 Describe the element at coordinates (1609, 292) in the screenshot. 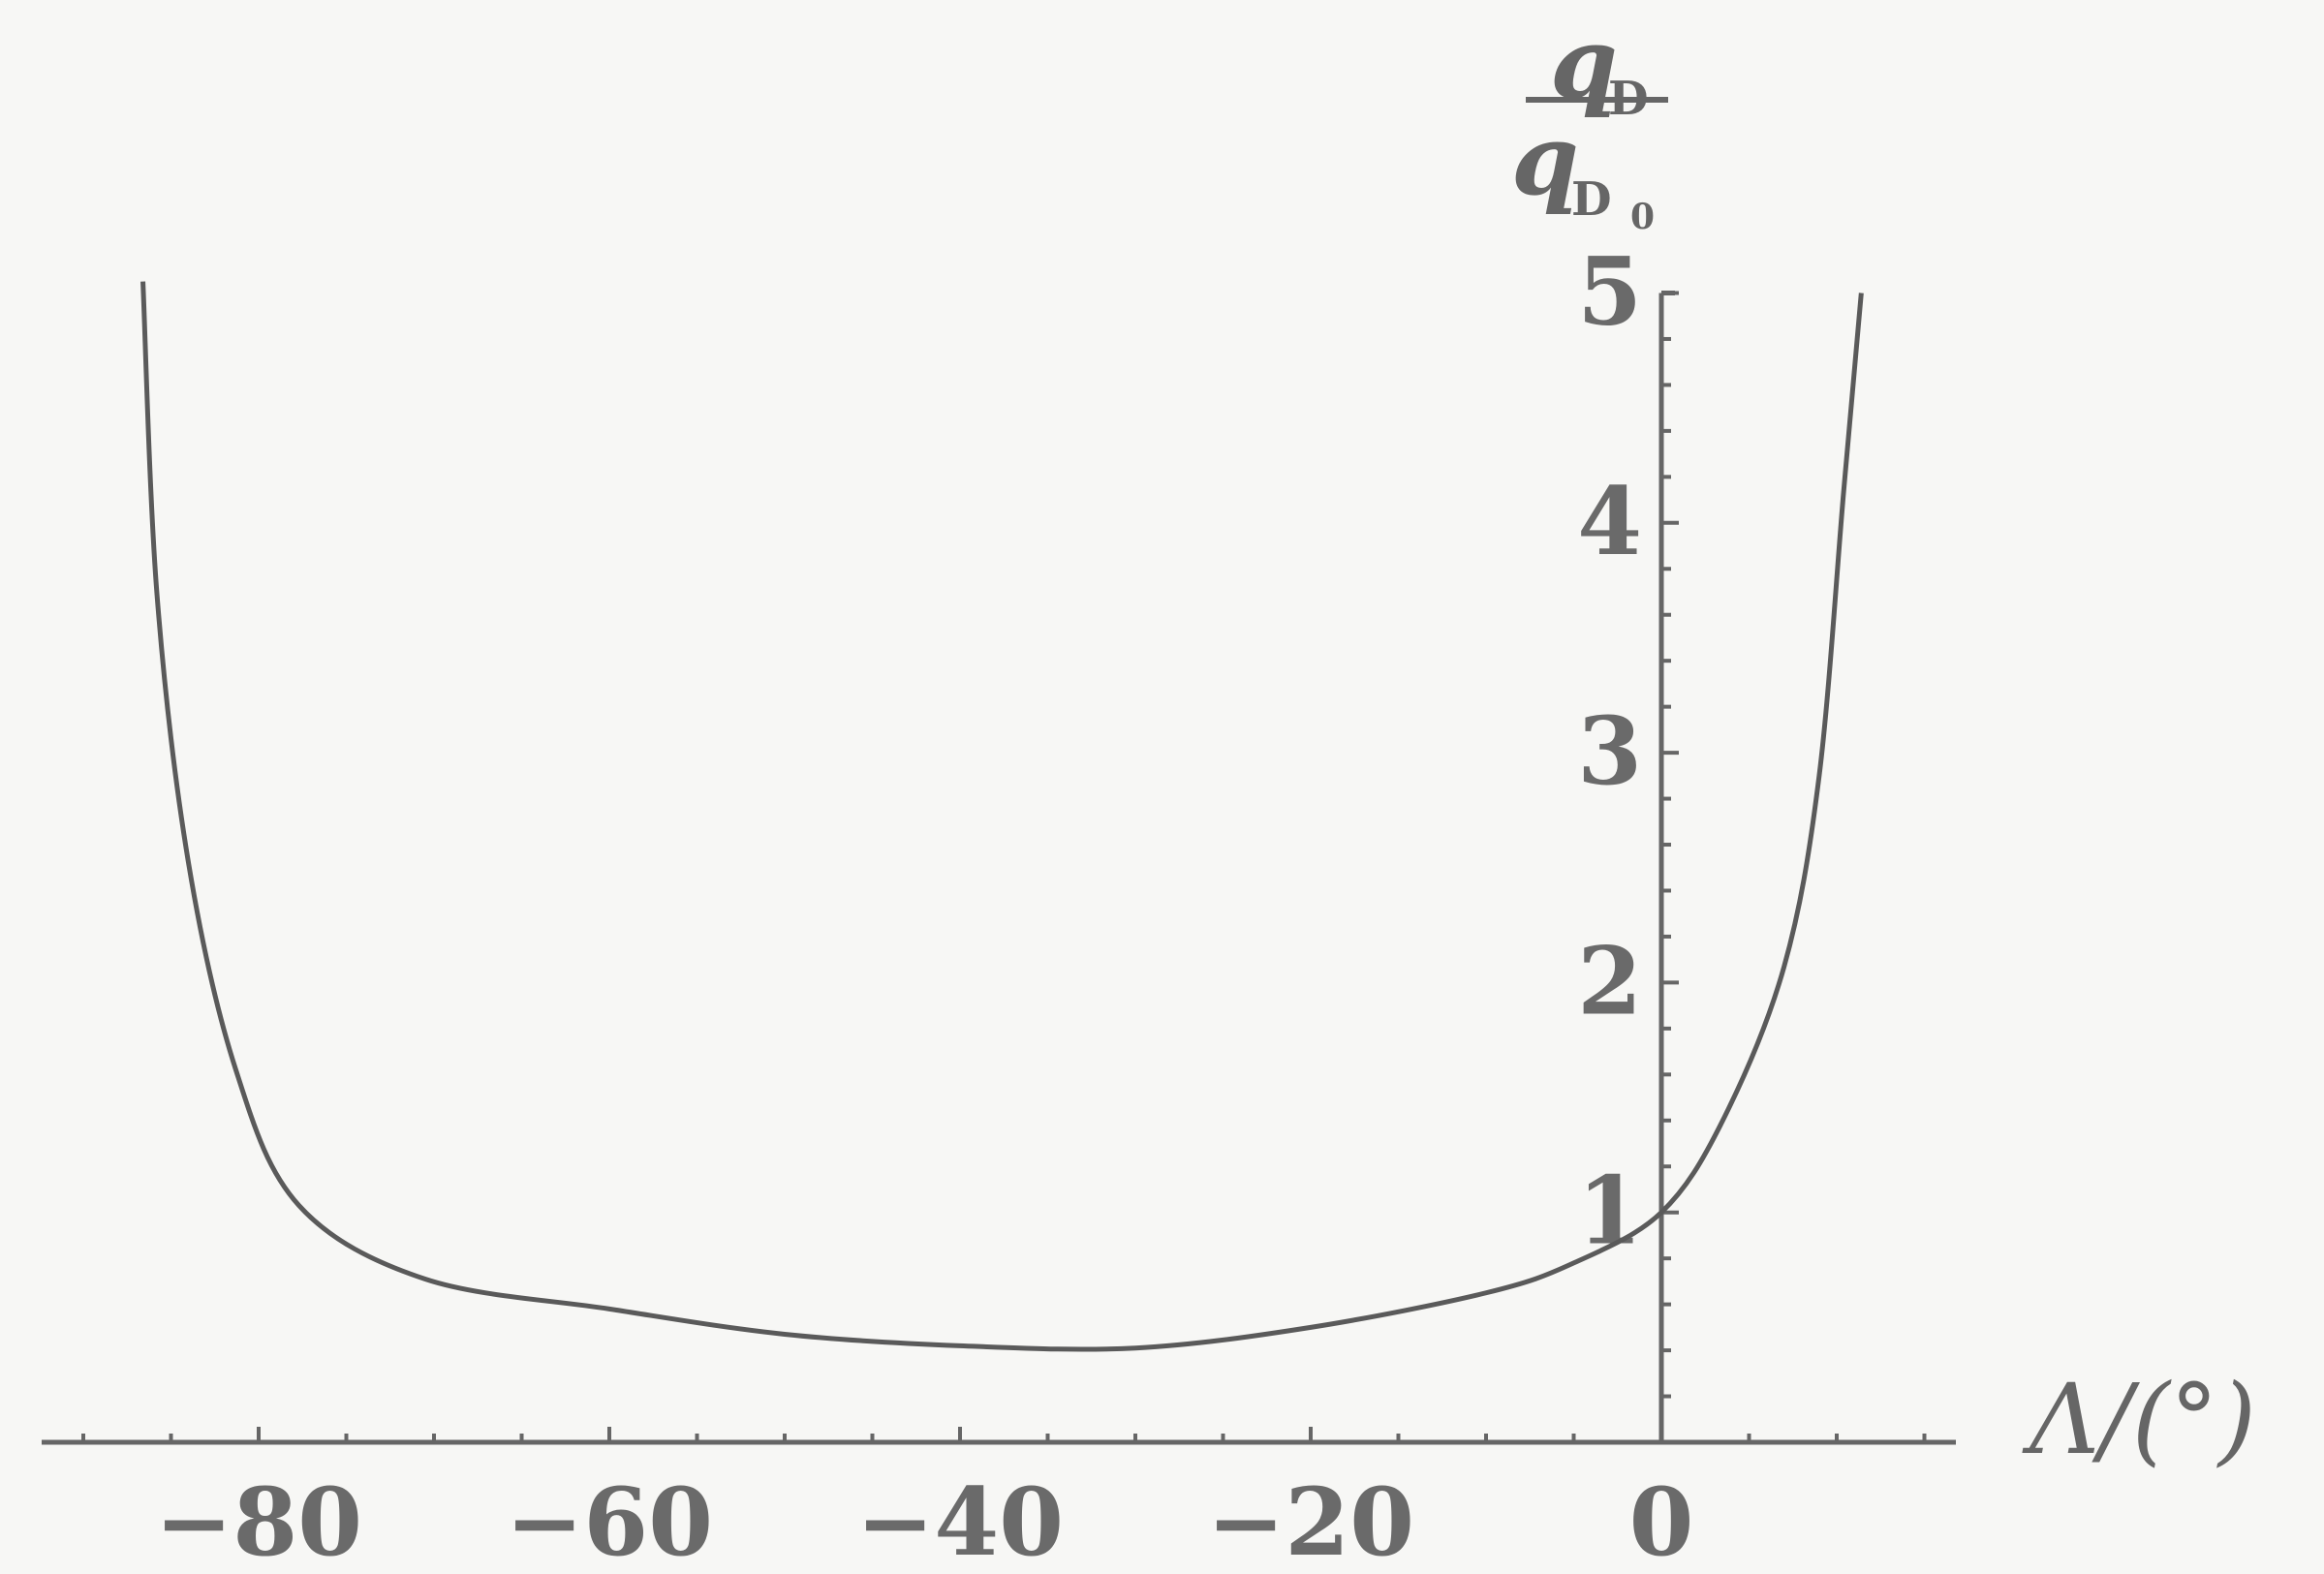

I see `y-tick-label: 5` at that location.